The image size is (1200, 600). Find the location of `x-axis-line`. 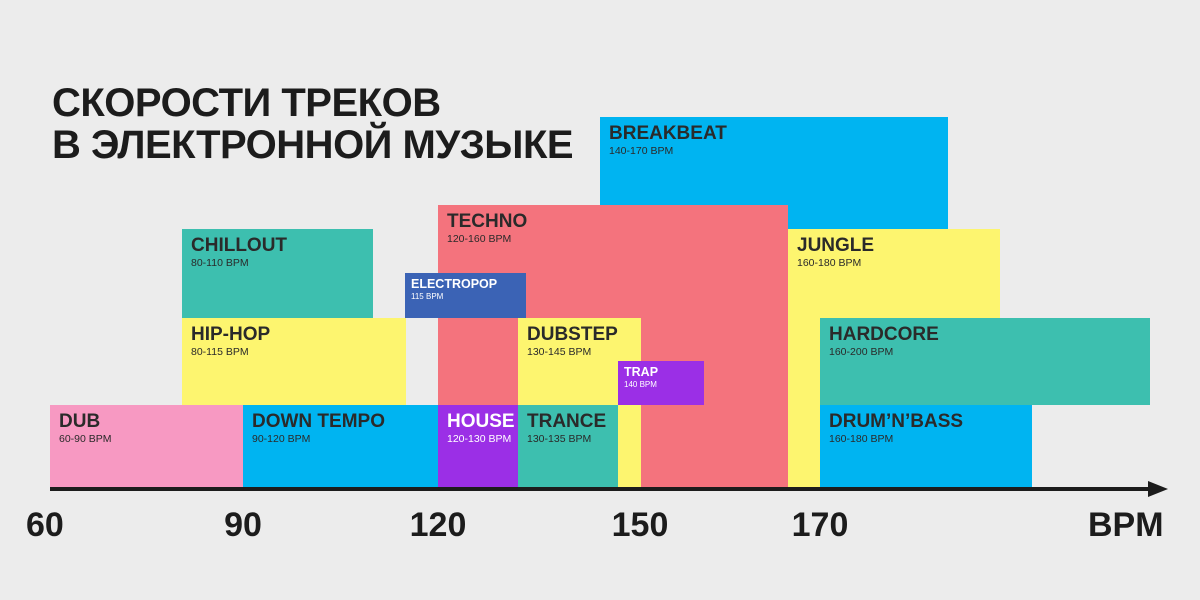

x-axis-line is located at coordinates (600, 489).